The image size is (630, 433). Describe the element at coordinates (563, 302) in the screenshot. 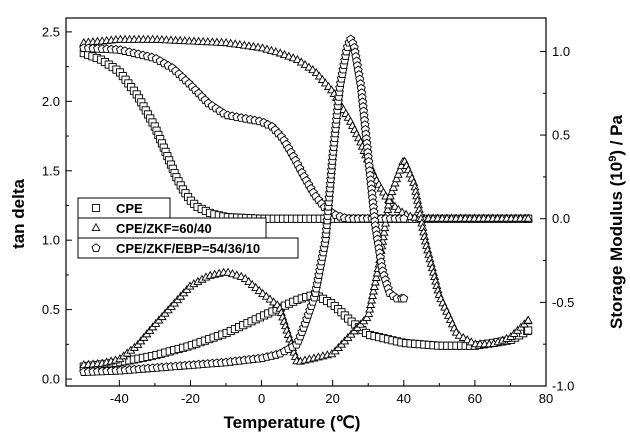

I see `y-right-tick-label: -0.5` at that location.